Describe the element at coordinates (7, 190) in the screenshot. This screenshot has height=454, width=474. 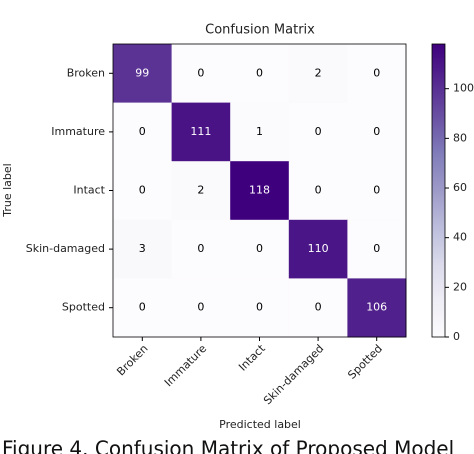
I see `y-axis-label: True label` at that location.